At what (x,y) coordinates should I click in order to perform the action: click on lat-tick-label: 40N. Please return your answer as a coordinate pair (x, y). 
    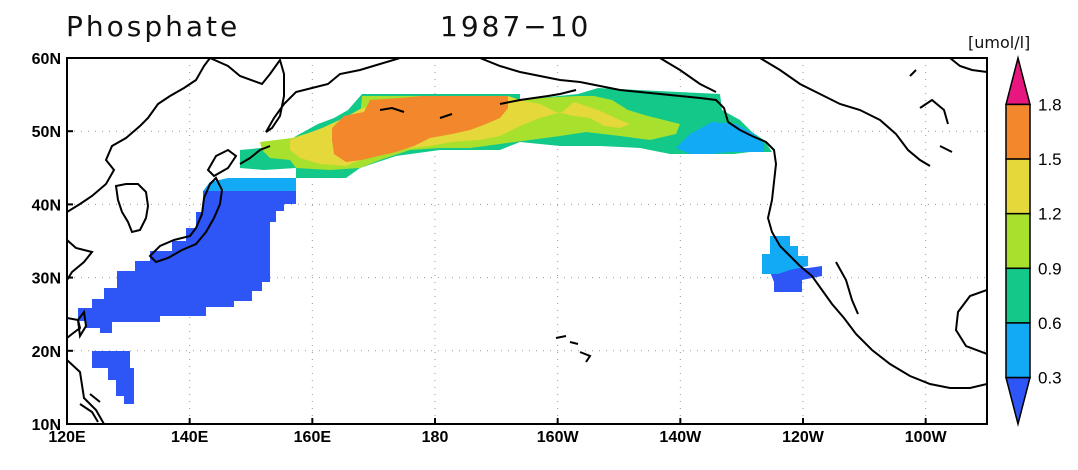
    Looking at the image, I should click on (46, 205).